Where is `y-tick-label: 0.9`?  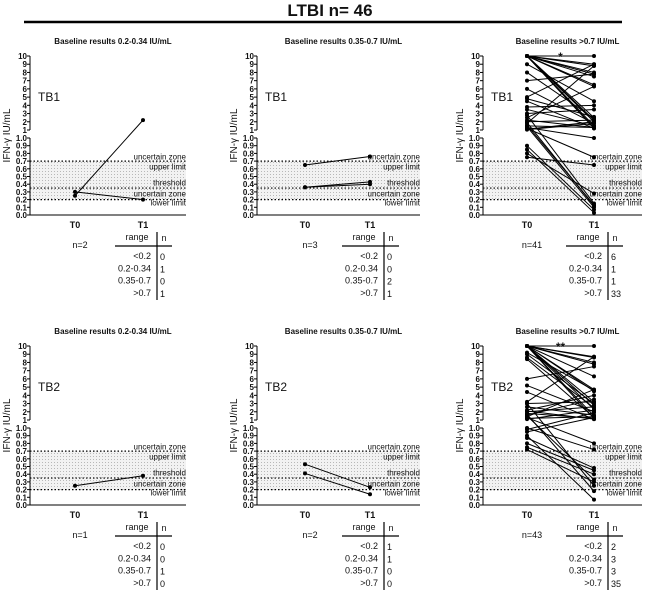
y-tick-label: 0.9 is located at coordinates (475, 146).